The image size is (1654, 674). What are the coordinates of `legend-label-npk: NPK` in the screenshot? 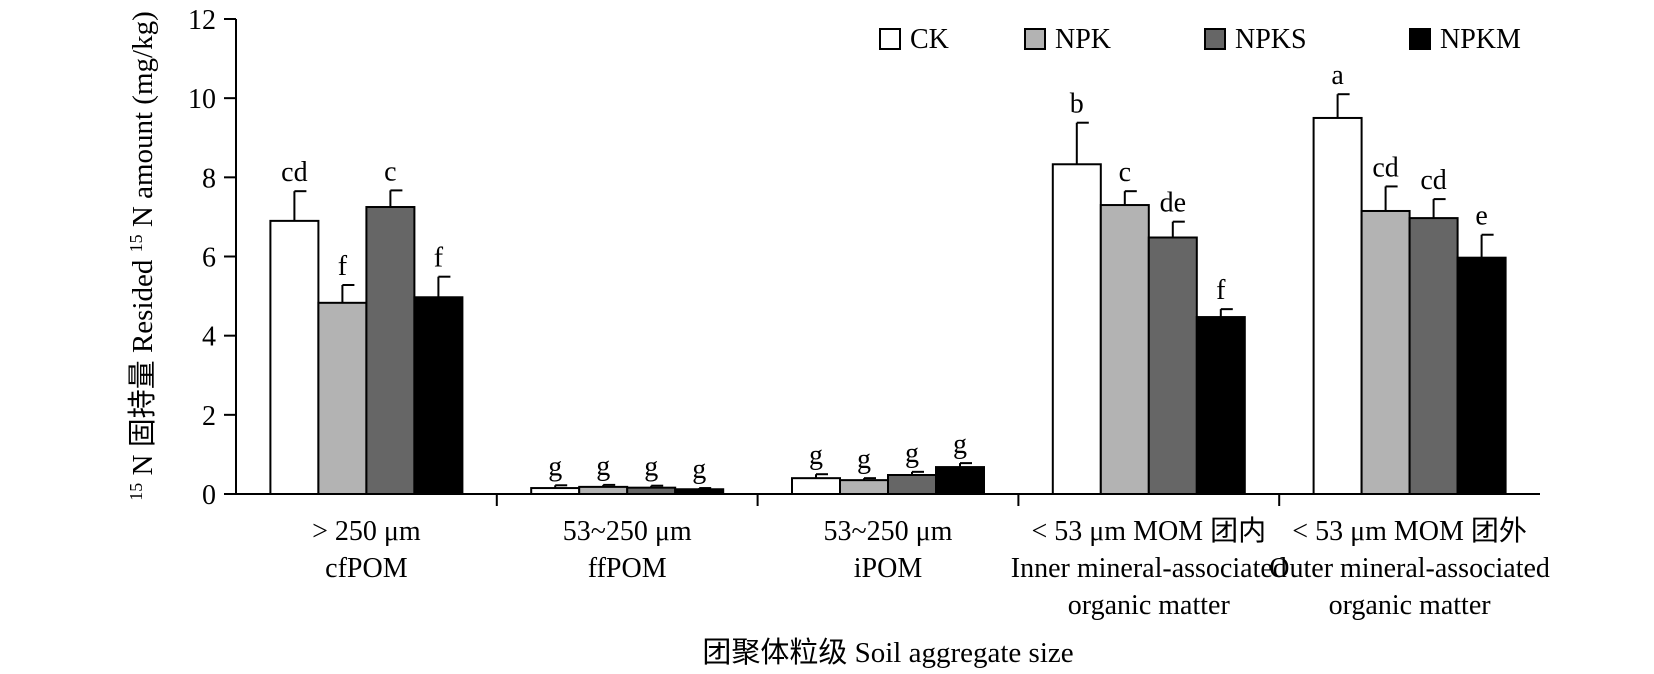 It's located at (1083, 39).